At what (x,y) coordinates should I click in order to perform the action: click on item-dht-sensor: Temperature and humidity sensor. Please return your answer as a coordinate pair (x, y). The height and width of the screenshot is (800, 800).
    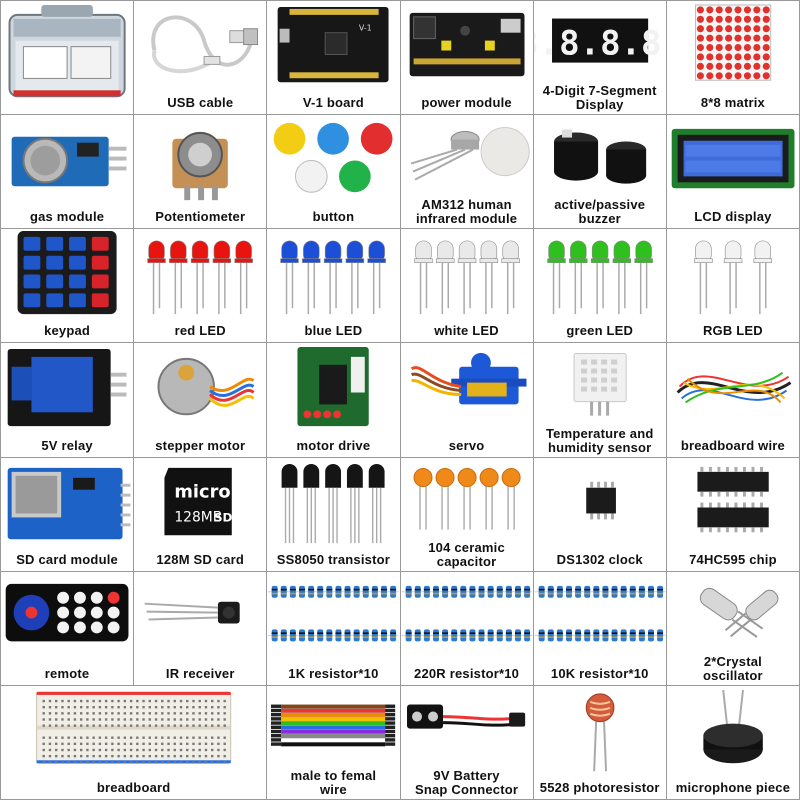
    Looking at the image, I should click on (600, 400).